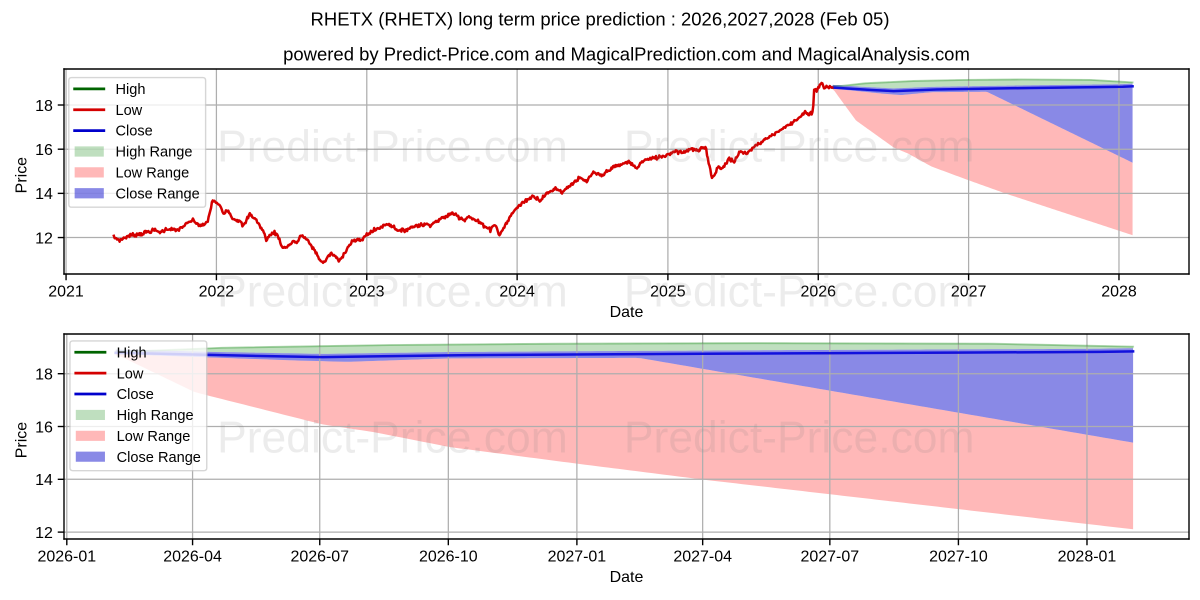  Describe the element at coordinates (1087, 557) in the screenshot. I see `svg-text: 2028-01` at that location.